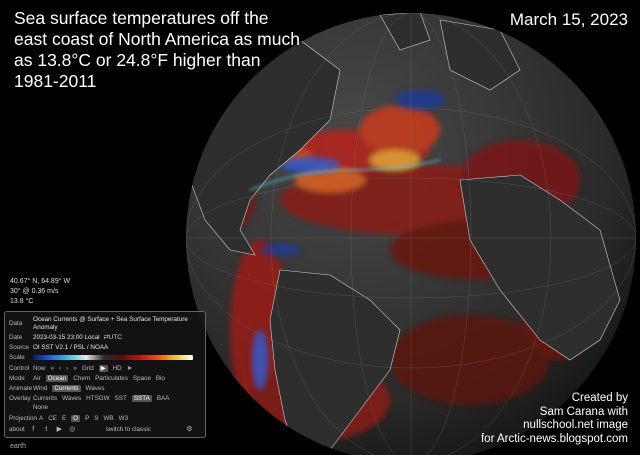 The width and height of the screenshot is (640, 455). Describe the element at coordinates (72, 429) in the screenshot. I see `instagram-icon: ◎` at that location.